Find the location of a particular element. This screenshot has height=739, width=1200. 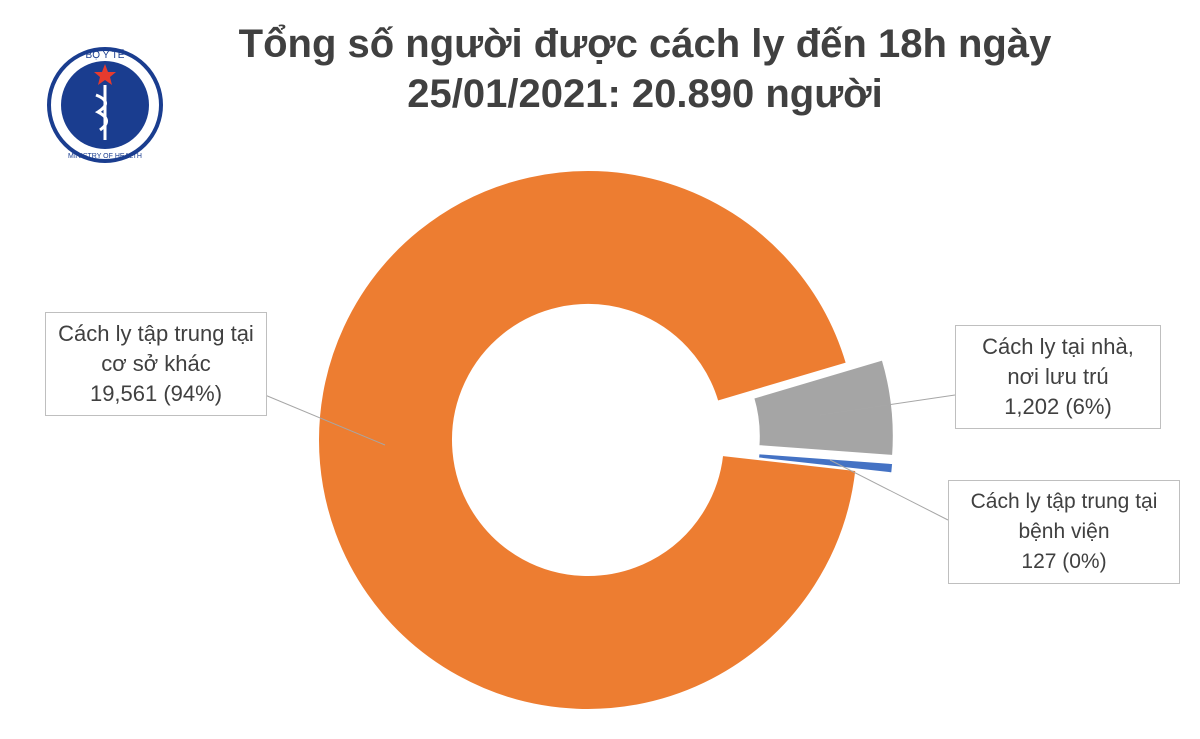

slice-label: Cách ly tập trung tại bệnh viện 127 (0%) is located at coordinates (1064, 532).